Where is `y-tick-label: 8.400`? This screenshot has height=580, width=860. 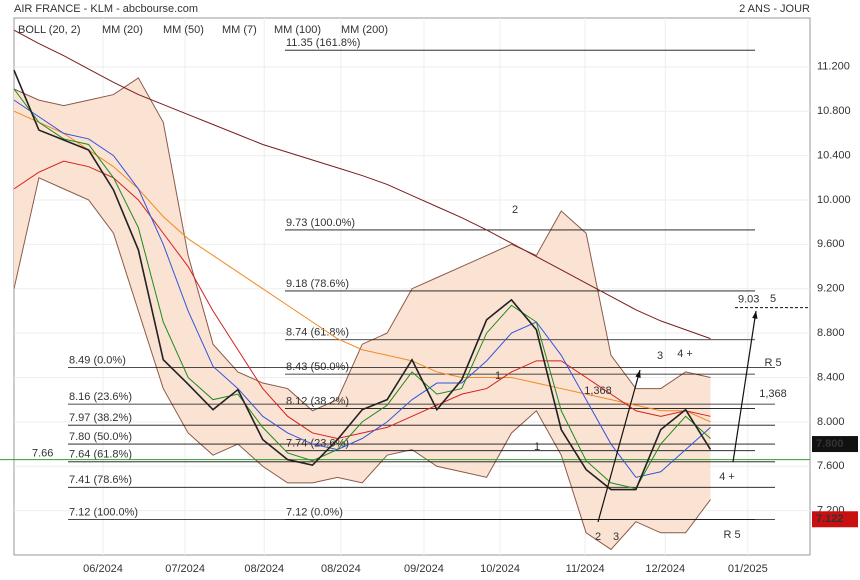 y-tick-label: 8.400 is located at coordinates (831, 377).